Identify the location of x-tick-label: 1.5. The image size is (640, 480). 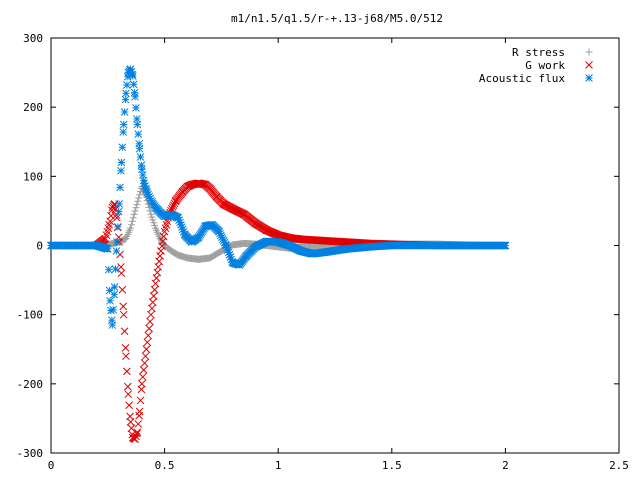
(392, 465).